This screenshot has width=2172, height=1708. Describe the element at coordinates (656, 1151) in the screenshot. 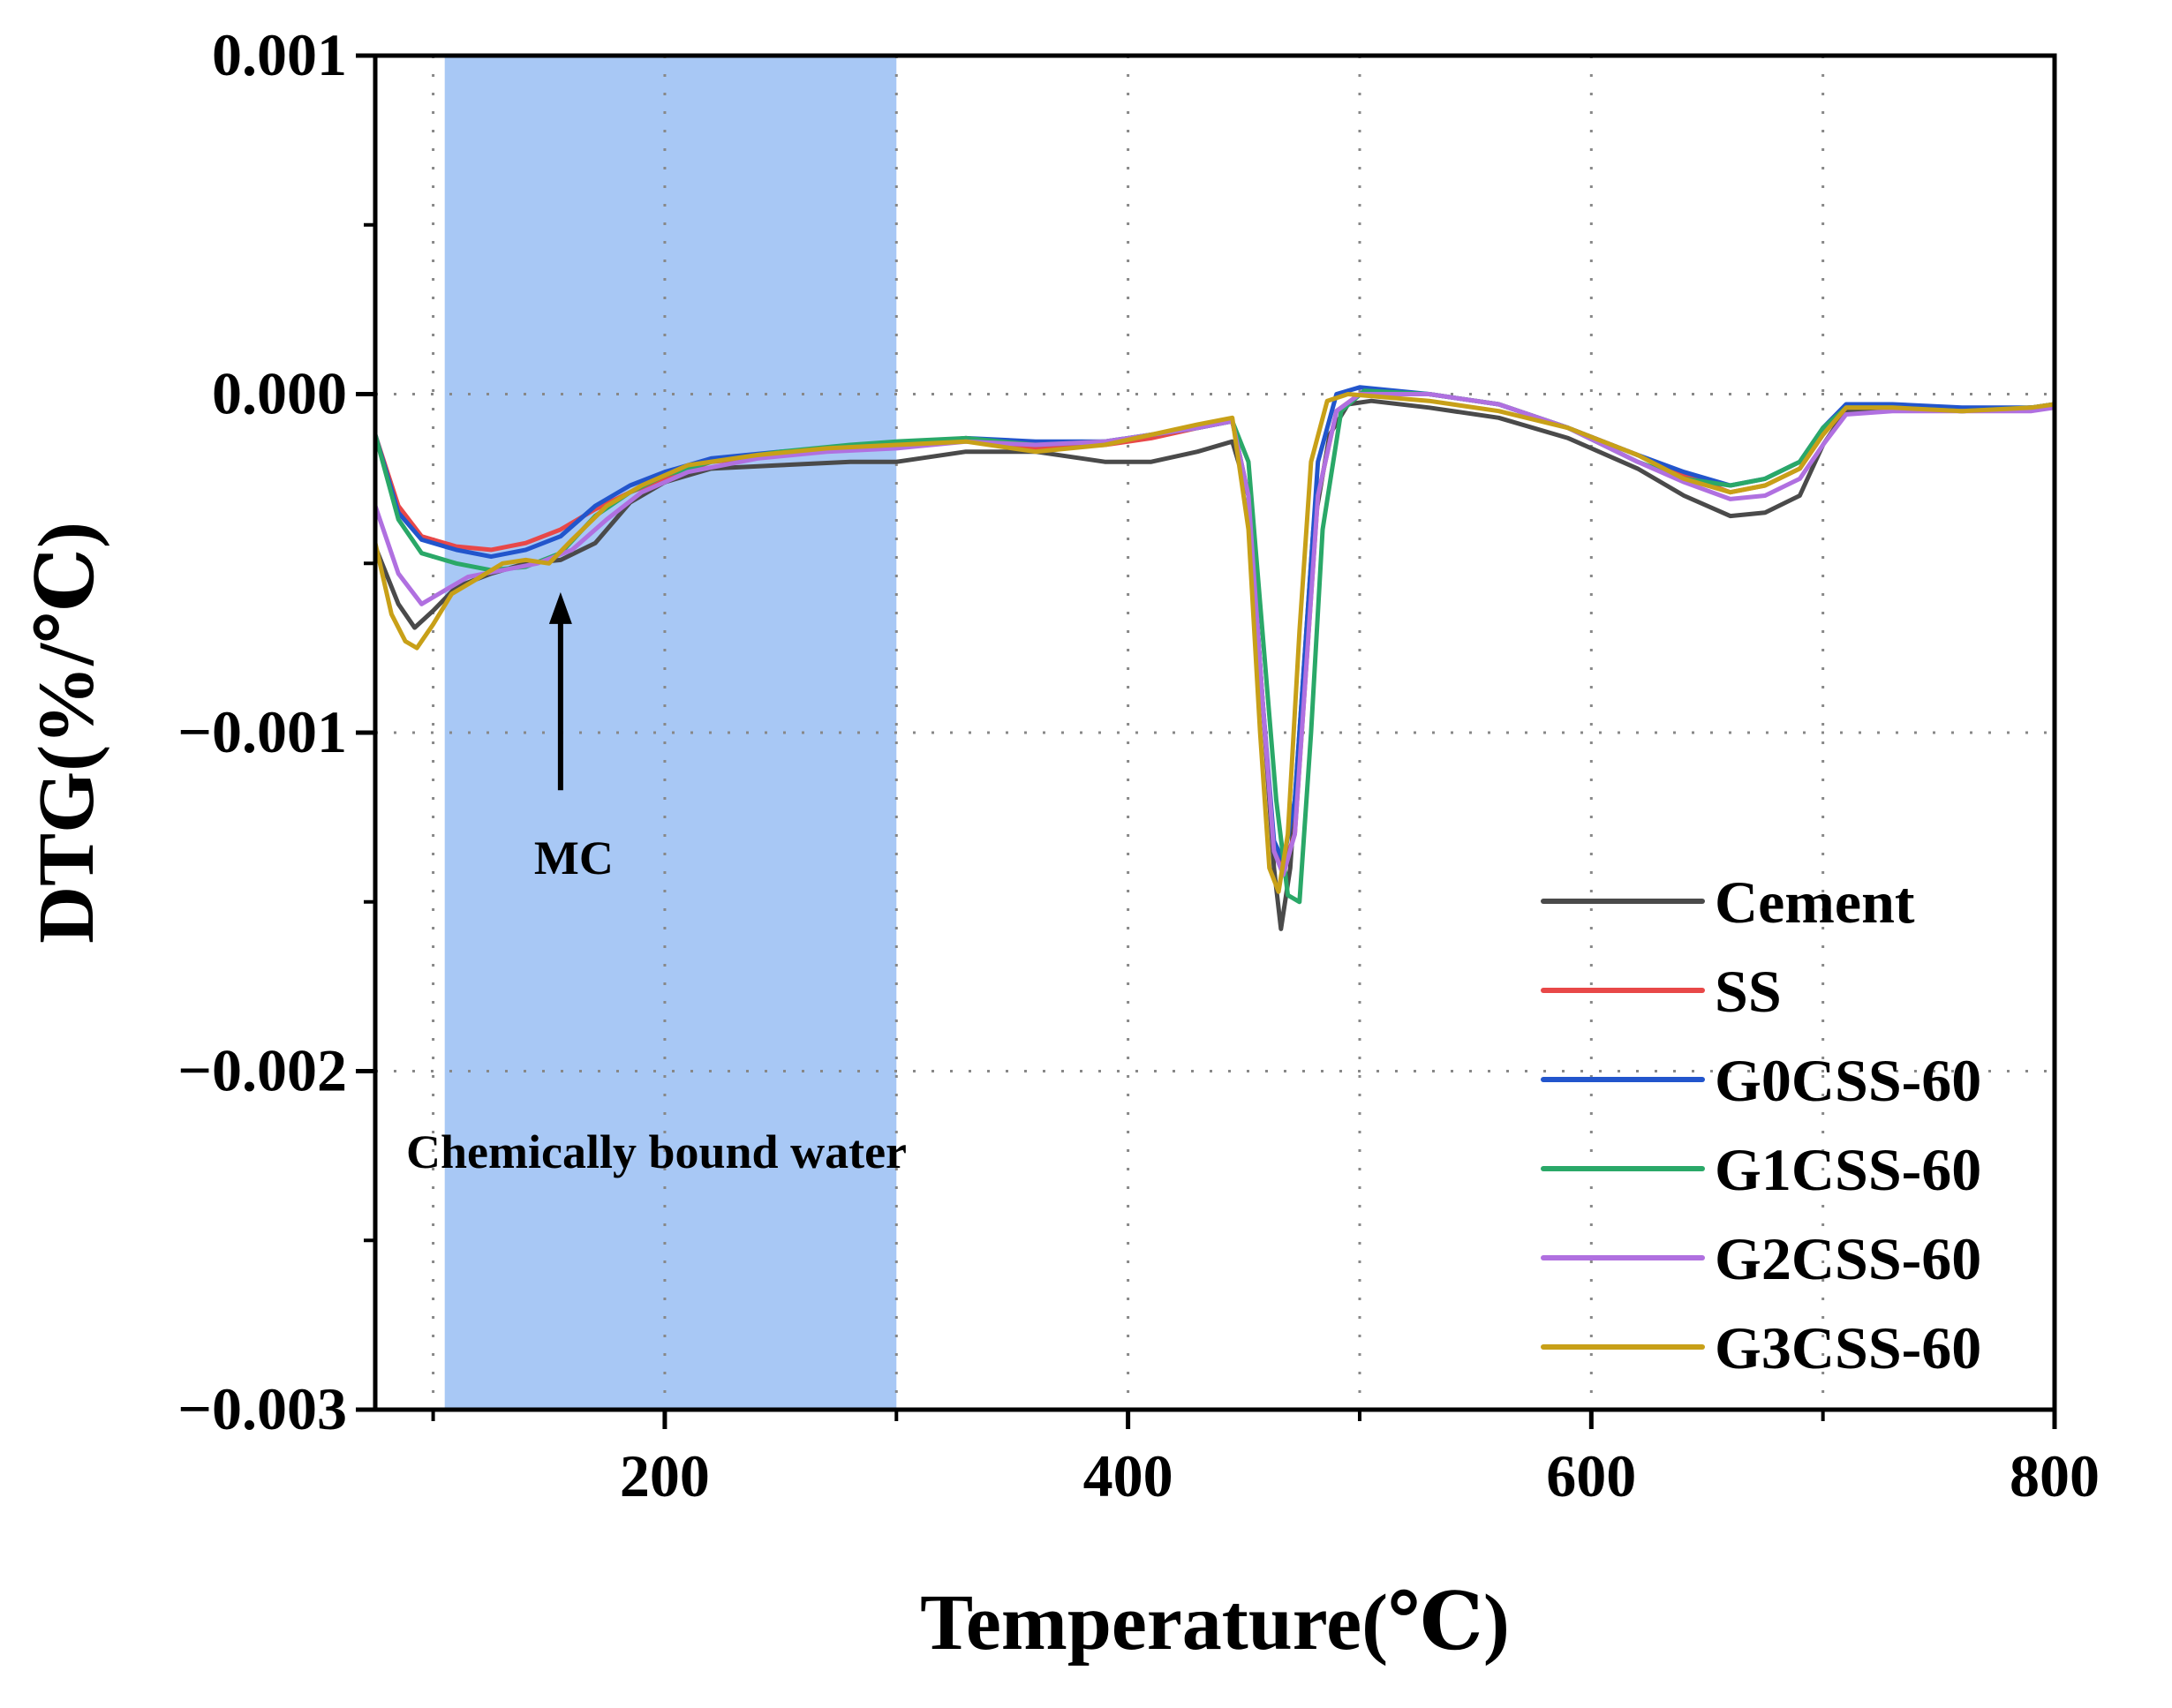

I see `shaded-region-label: Chemically bound water` at that location.